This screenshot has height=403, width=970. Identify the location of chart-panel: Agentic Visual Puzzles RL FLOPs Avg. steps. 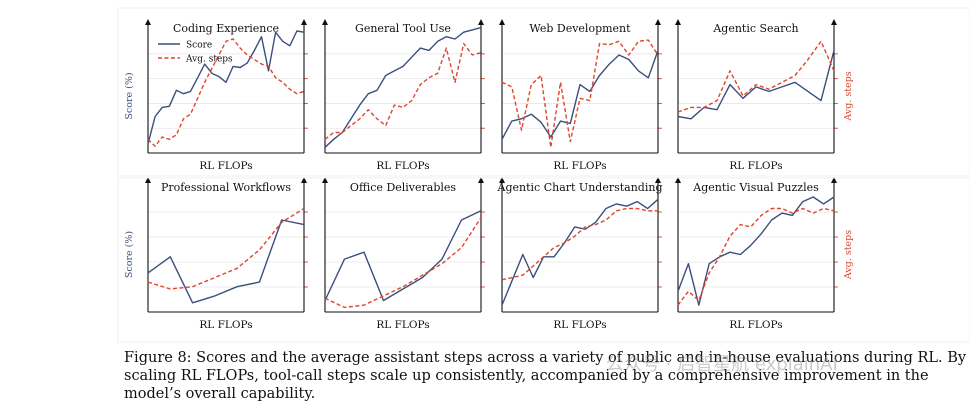
(764, 254).